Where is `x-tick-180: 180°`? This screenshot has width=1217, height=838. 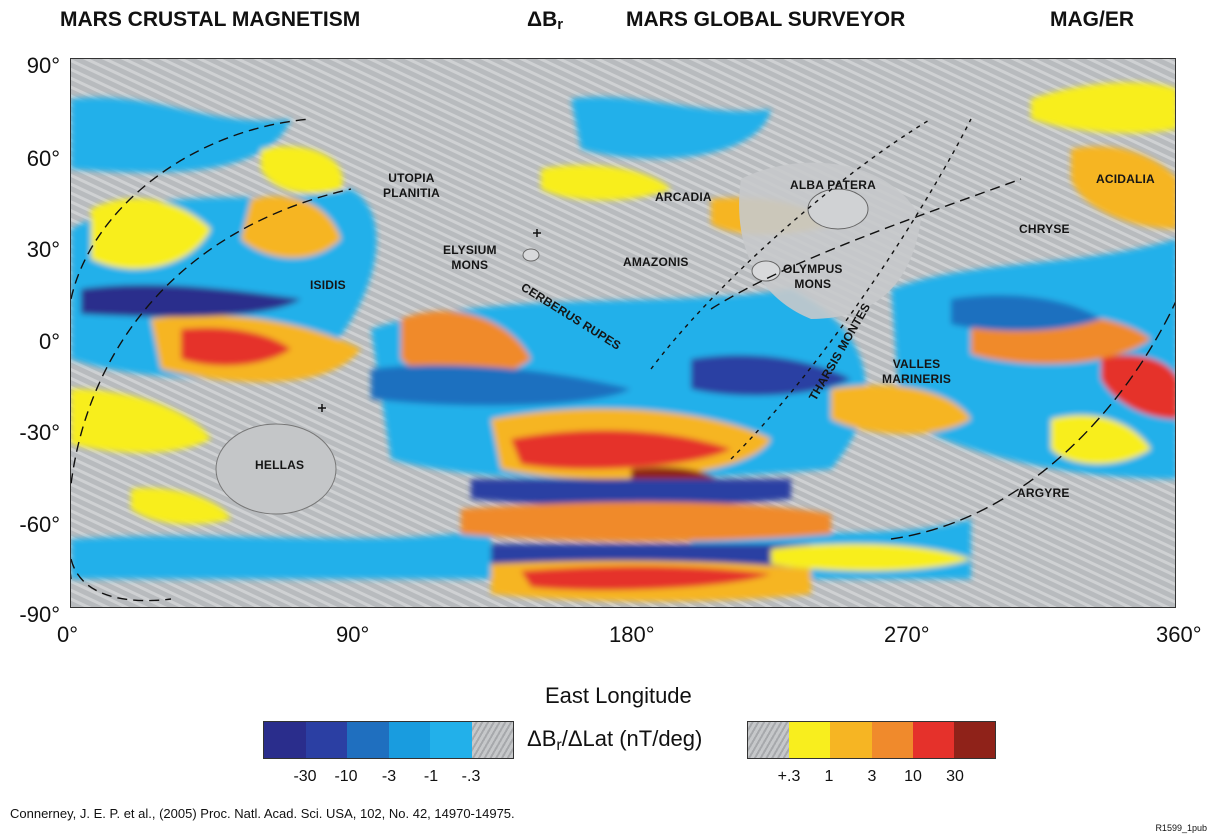
x-tick-180: 180° is located at coordinates (632, 634).